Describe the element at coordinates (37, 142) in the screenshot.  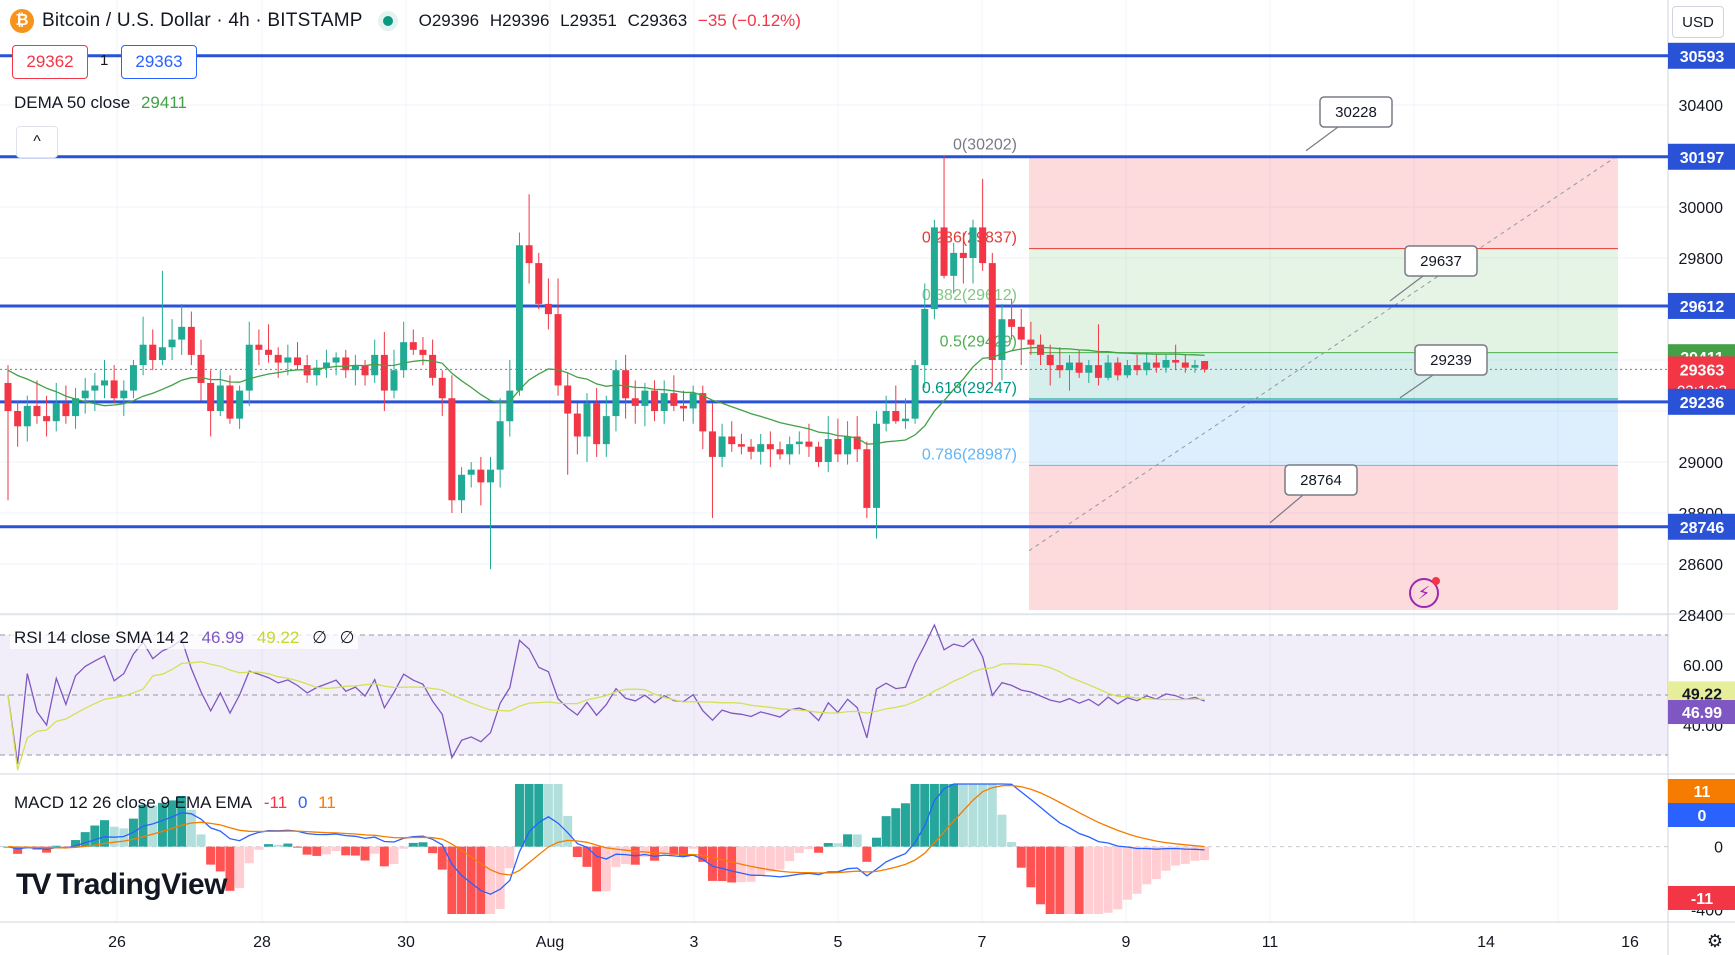
I see `collapse-legend-button: ^` at that location.